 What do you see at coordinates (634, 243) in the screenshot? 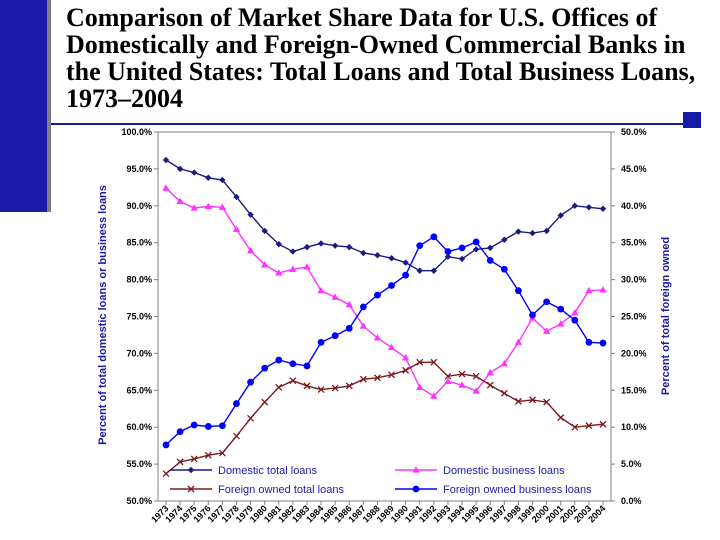
I see `right-y-tick-label: 35.0%` at bounding box center [634, 243].